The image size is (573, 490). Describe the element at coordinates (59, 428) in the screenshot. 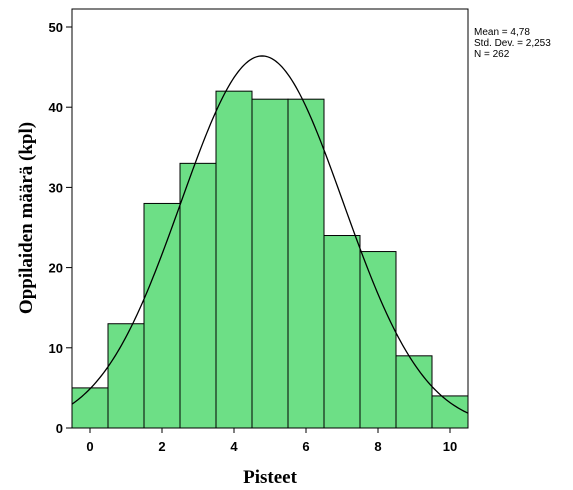

I see `y-tick-label-0: 0` at that location.